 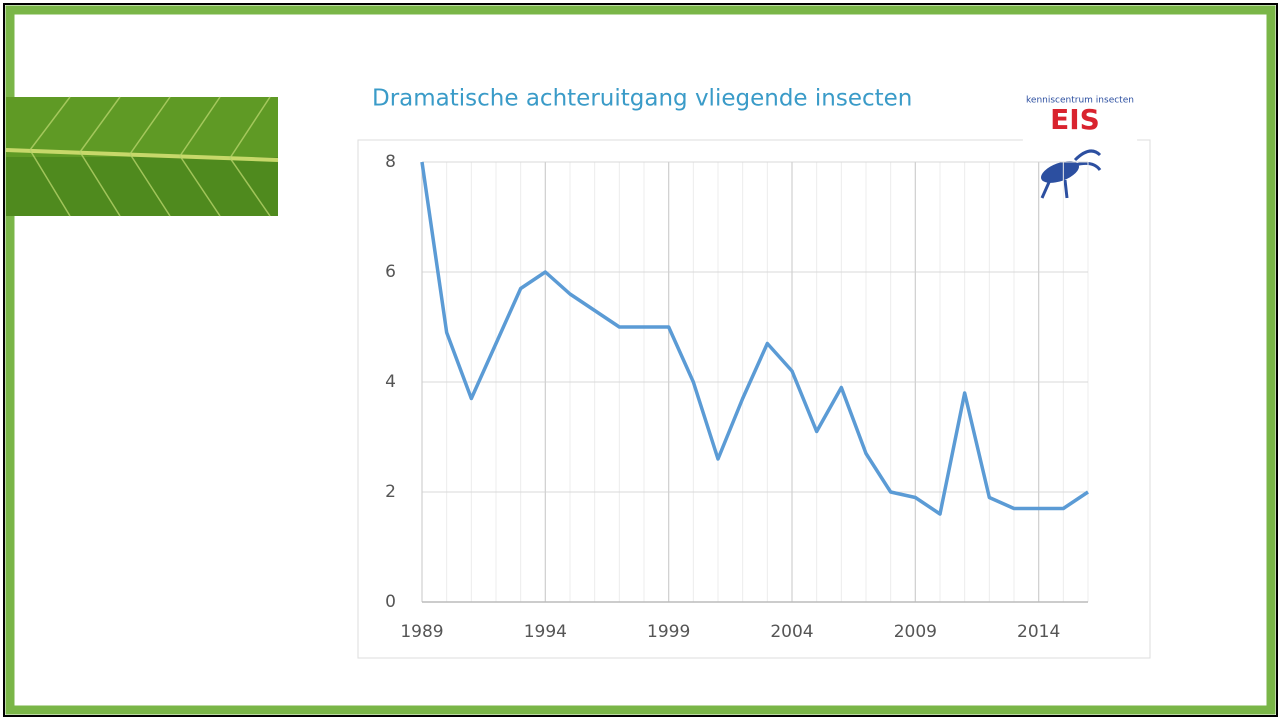 What do you see at coordinates (545, 632) in the screenshot?
I see `x-tick-label: 1994` at bounding box center [545, 632].